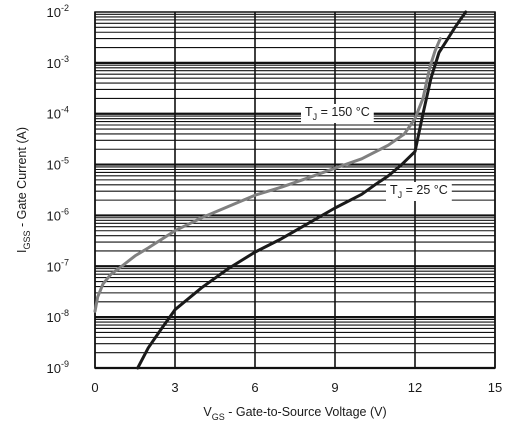 This screenshot has height=429, width=510. I want to click on y-tick-label: 10⁻⁹, so click(58, 367).